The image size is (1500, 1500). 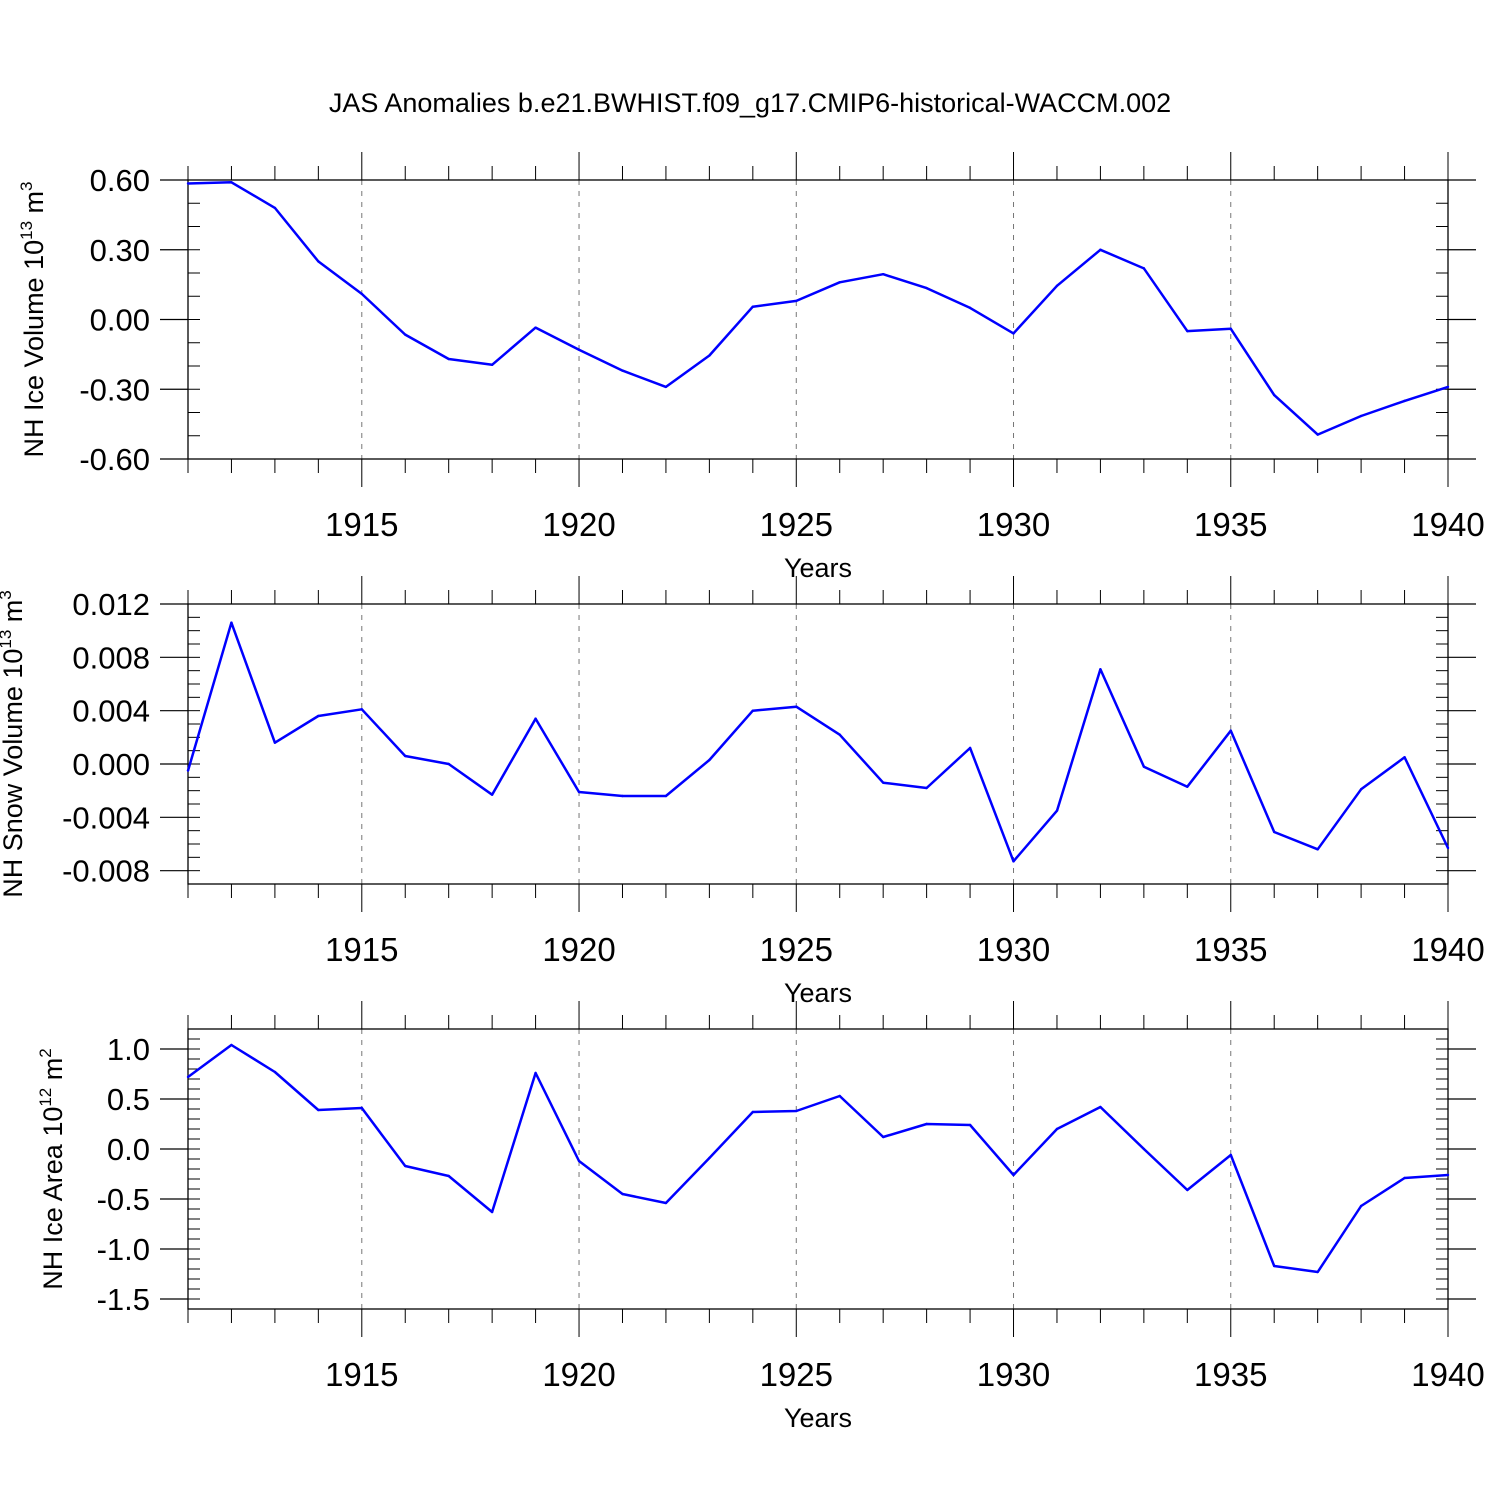 I want to click on y-tick-label: -0.5, so click(x=123, y=1199).